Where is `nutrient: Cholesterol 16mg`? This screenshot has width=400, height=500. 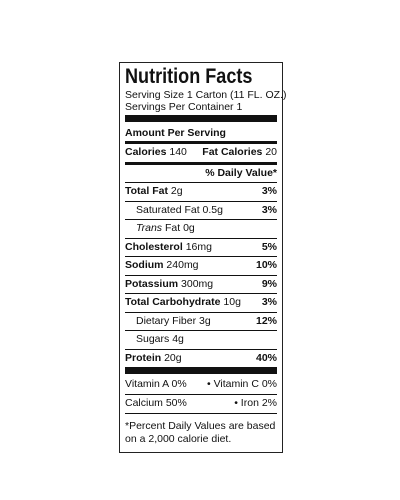 nutrient: Cholesterol 16mg is located at coordinates (168, 248).